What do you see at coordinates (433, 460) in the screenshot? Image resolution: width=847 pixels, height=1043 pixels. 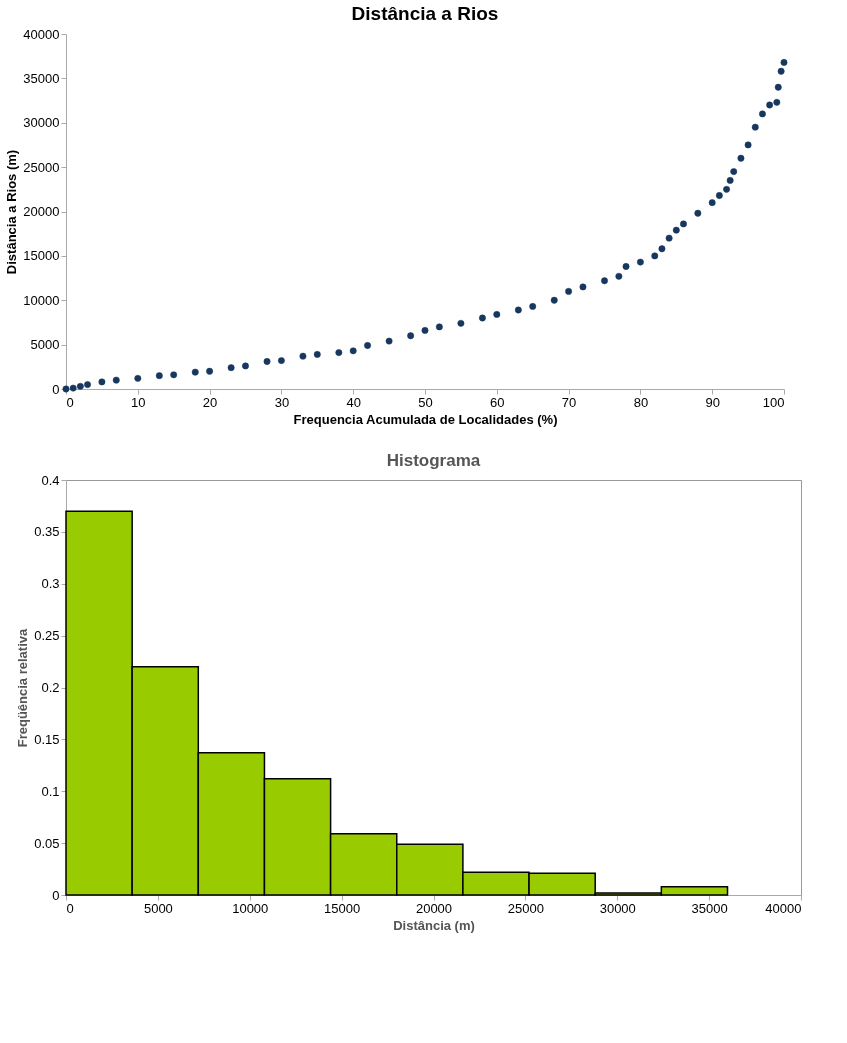 I see `chart-title: Histograma` at bounding box center [433, 460].